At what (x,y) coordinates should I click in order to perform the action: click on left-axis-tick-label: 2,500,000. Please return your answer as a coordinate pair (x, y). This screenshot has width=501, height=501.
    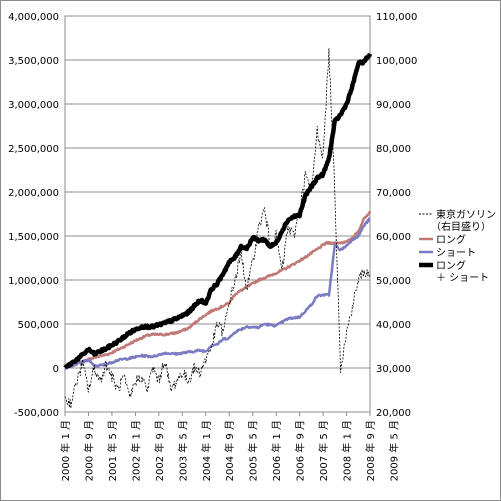
    Looking at the image, I should click on (33, 149).